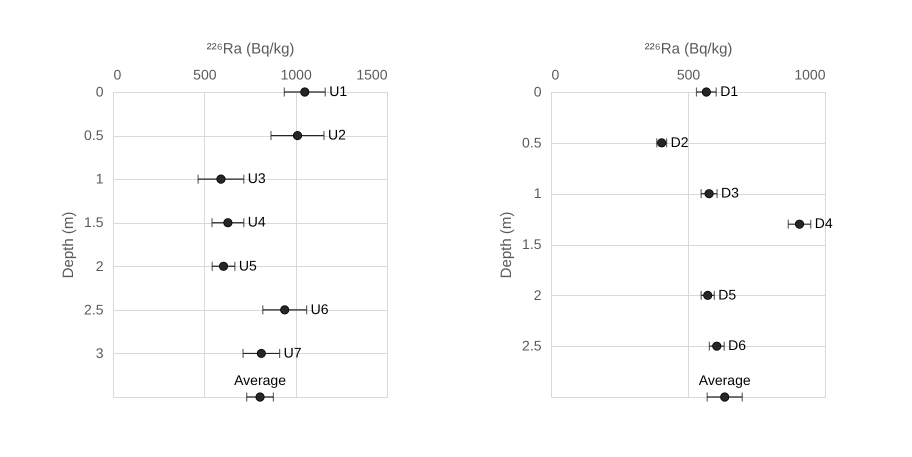 The image size is (912, 457). I want to click on data-label: D6, so click(737, 345).